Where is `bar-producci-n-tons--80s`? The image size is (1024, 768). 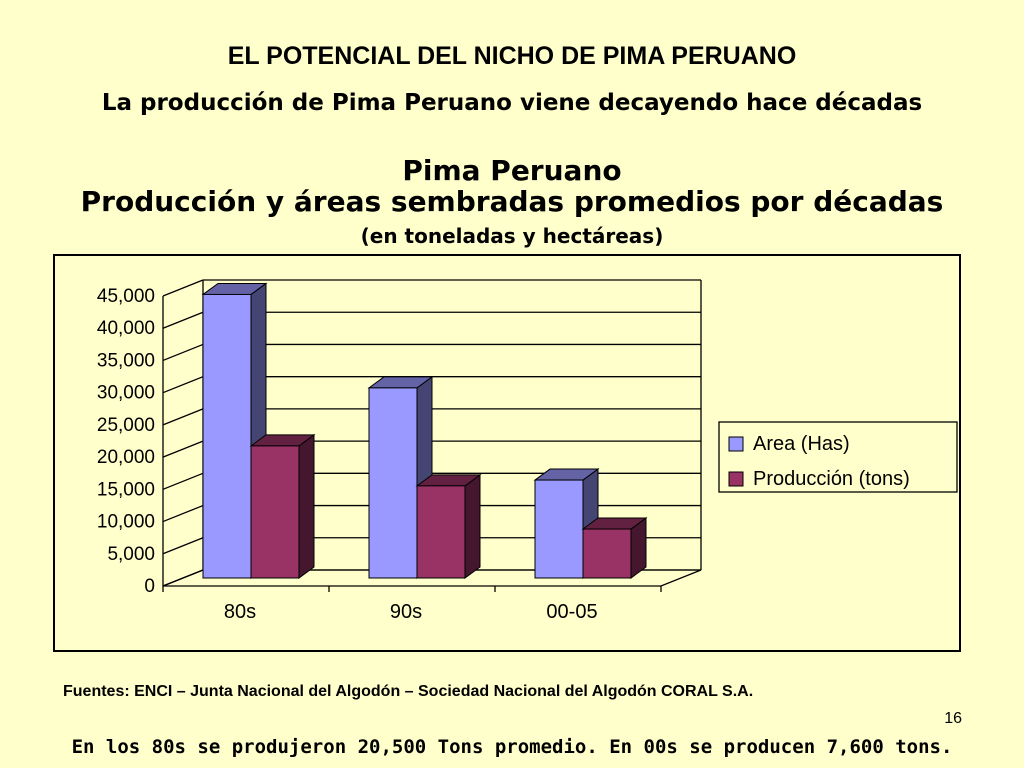
bar-producci-n-tons--80s is located at coordinates (275, 512).